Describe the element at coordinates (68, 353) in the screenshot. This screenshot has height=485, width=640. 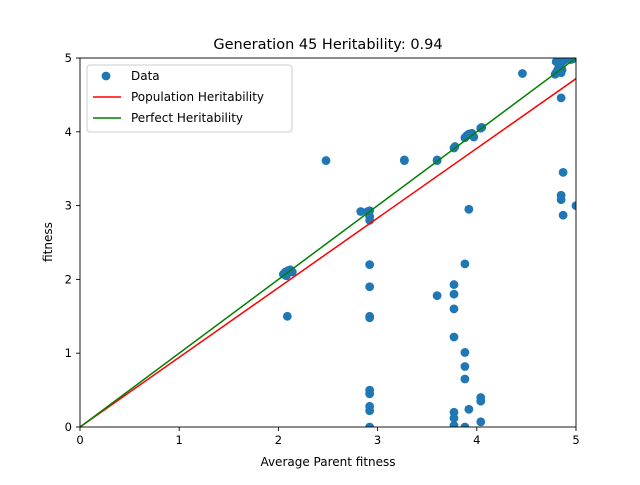
I see `y-tick-label: 1` at that location.